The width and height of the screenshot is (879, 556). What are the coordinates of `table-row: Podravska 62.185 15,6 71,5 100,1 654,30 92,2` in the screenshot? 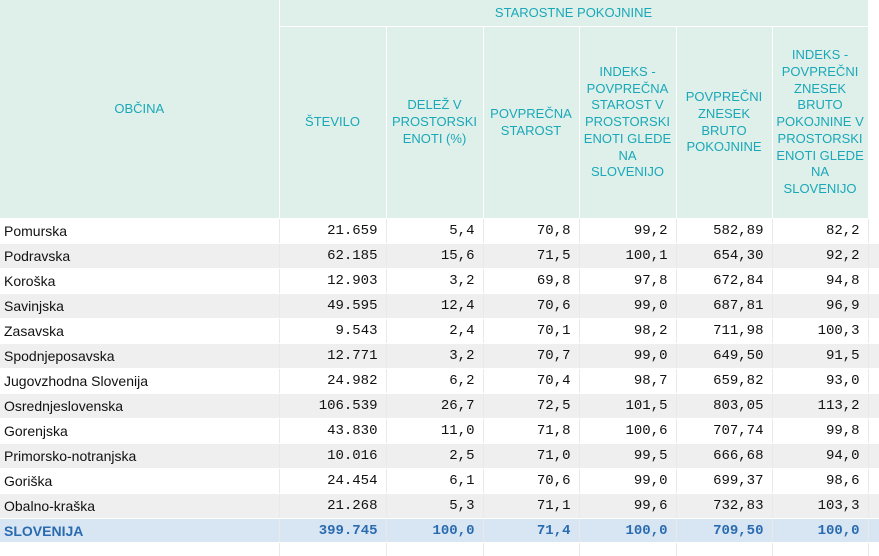 It's located at (439, 256).